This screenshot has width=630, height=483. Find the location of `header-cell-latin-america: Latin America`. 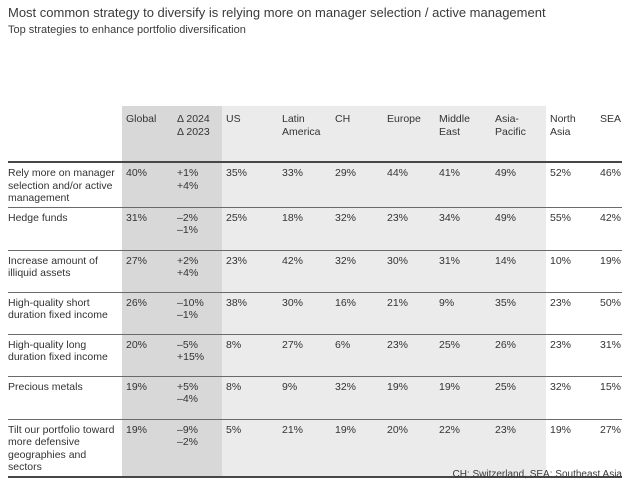

header-cell-latin-america: Latin America is located at coordinates (304, 134).